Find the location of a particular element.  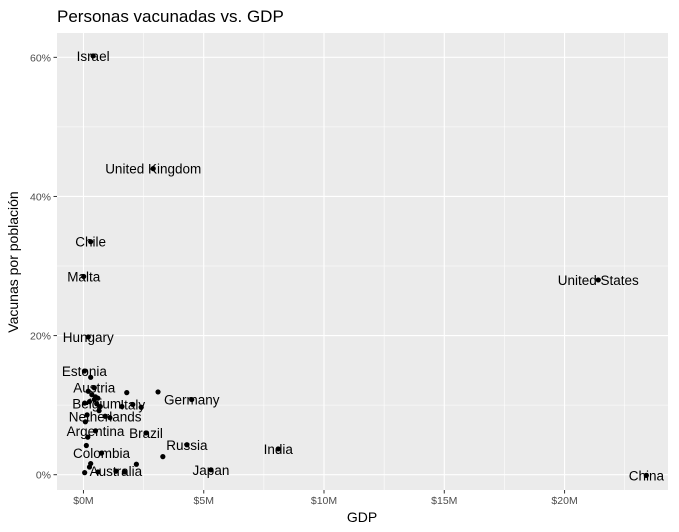

x-tick-label: $20M is located at coordinates (564, 501).